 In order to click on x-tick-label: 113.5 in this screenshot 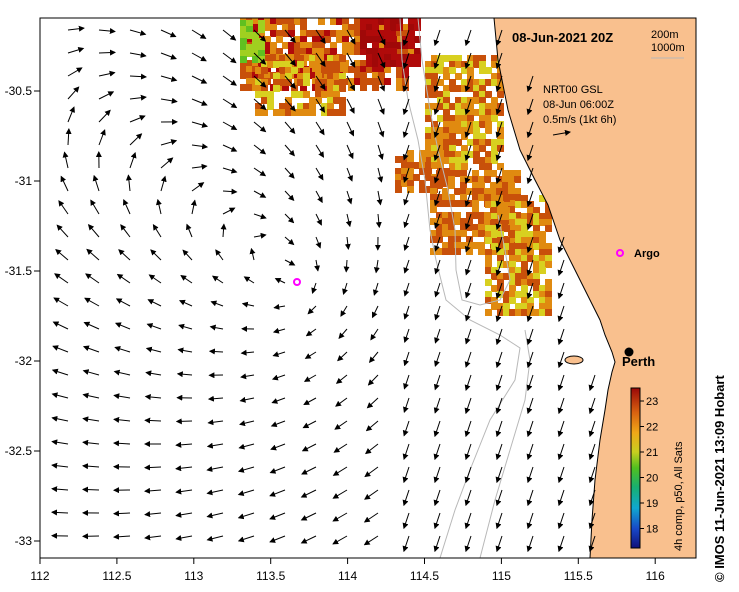, I will do `click(270, 576)`.